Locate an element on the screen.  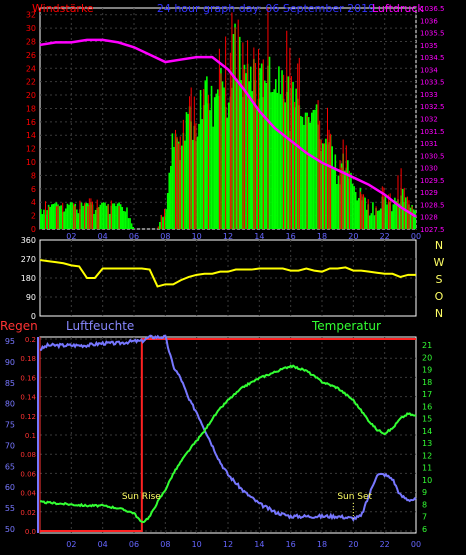
wind-tick-label: 12 is located at coordinates (31, 149).